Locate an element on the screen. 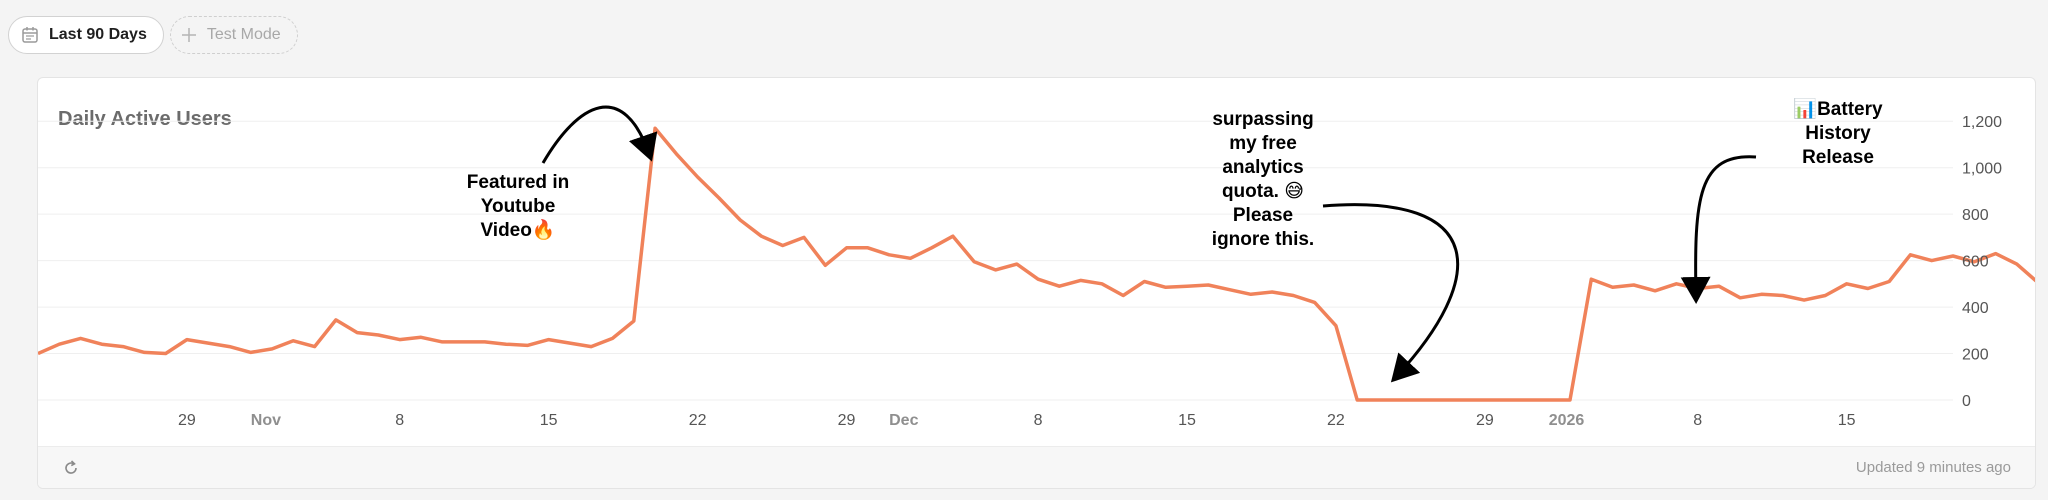 The height and width of the screenshot is (500, 2048). date-range-button: Last 90 Days is located at coordinates (86, 35).